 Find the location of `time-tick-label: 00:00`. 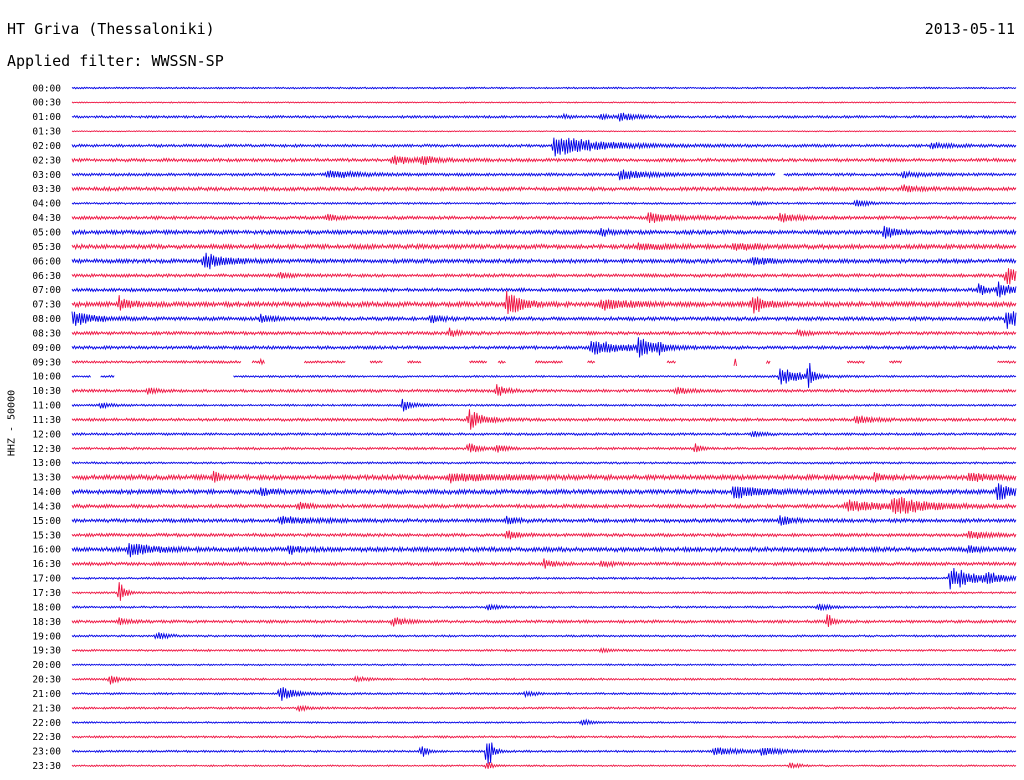

time-tick-label: 00:00 is located at coordinates (46, 88).